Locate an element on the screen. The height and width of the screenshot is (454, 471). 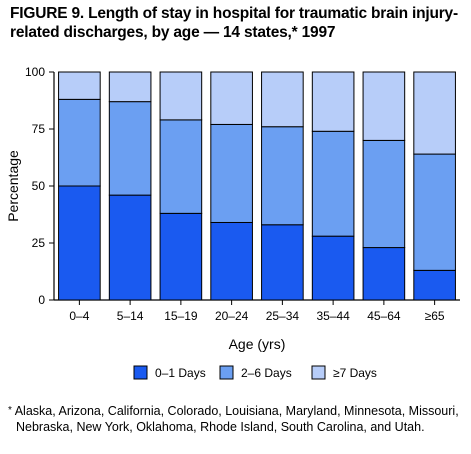
x-tick-label: 35–44 is located at coordinates (333, 316).